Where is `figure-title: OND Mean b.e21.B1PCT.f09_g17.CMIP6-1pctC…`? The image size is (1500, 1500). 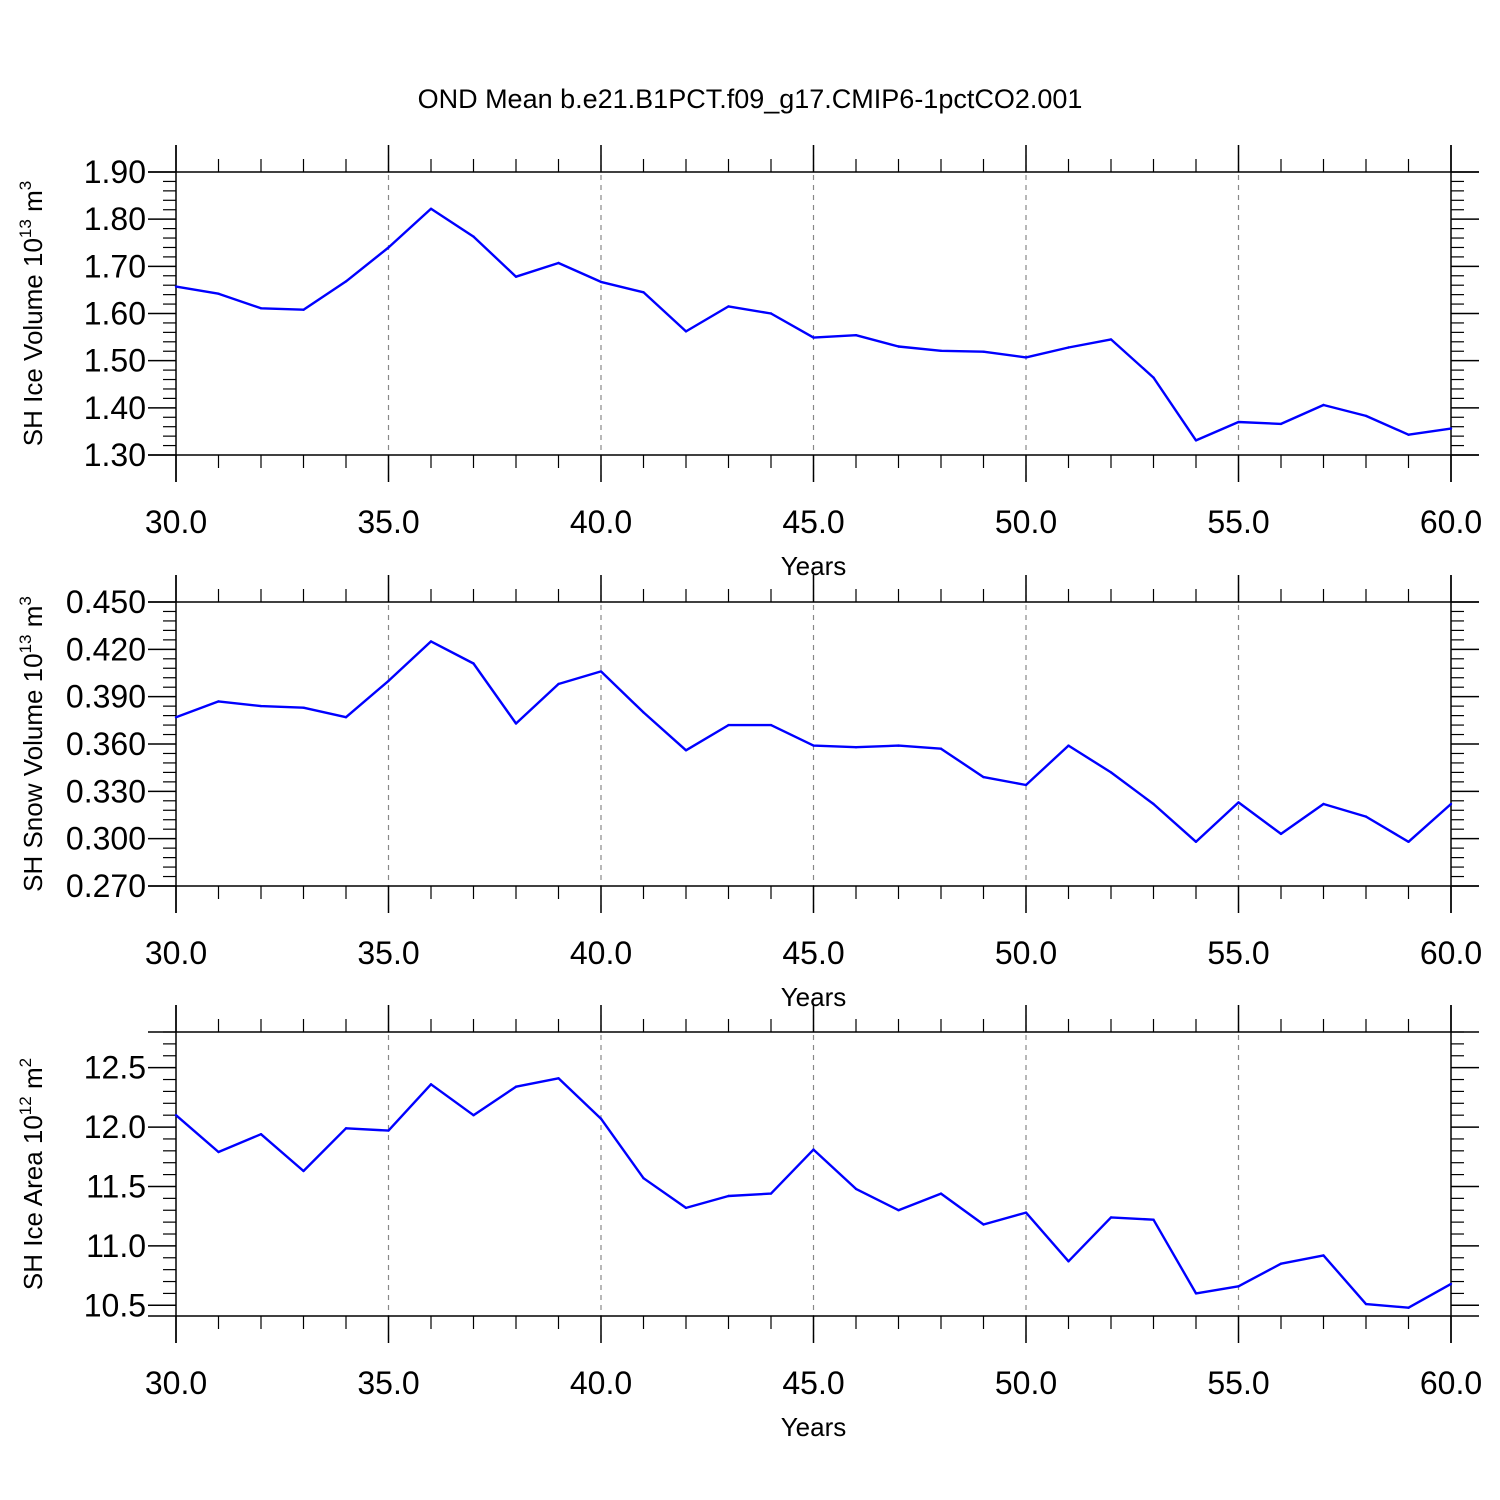 figure-title: OND Mean b.e21.B1PCT.f09_g17.CMIP6-1pctC… is located at coordinates (750, 99).